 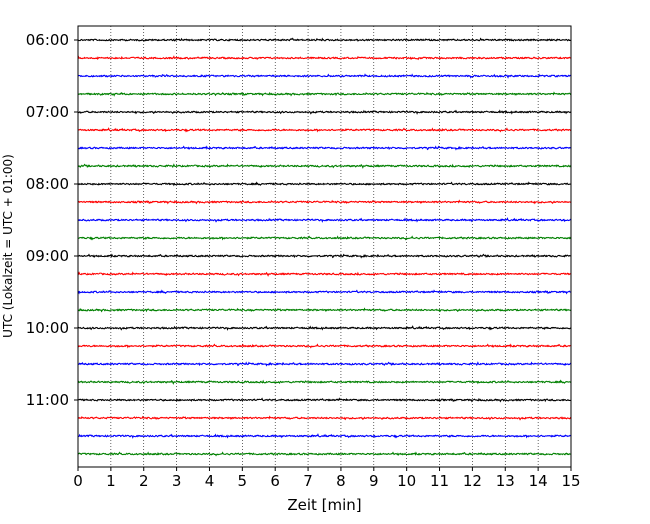 What do you see at coordinates (570, 481) in the screenshot?
I see `x-tick-label-15: 15` at bounding box center [570, 481].